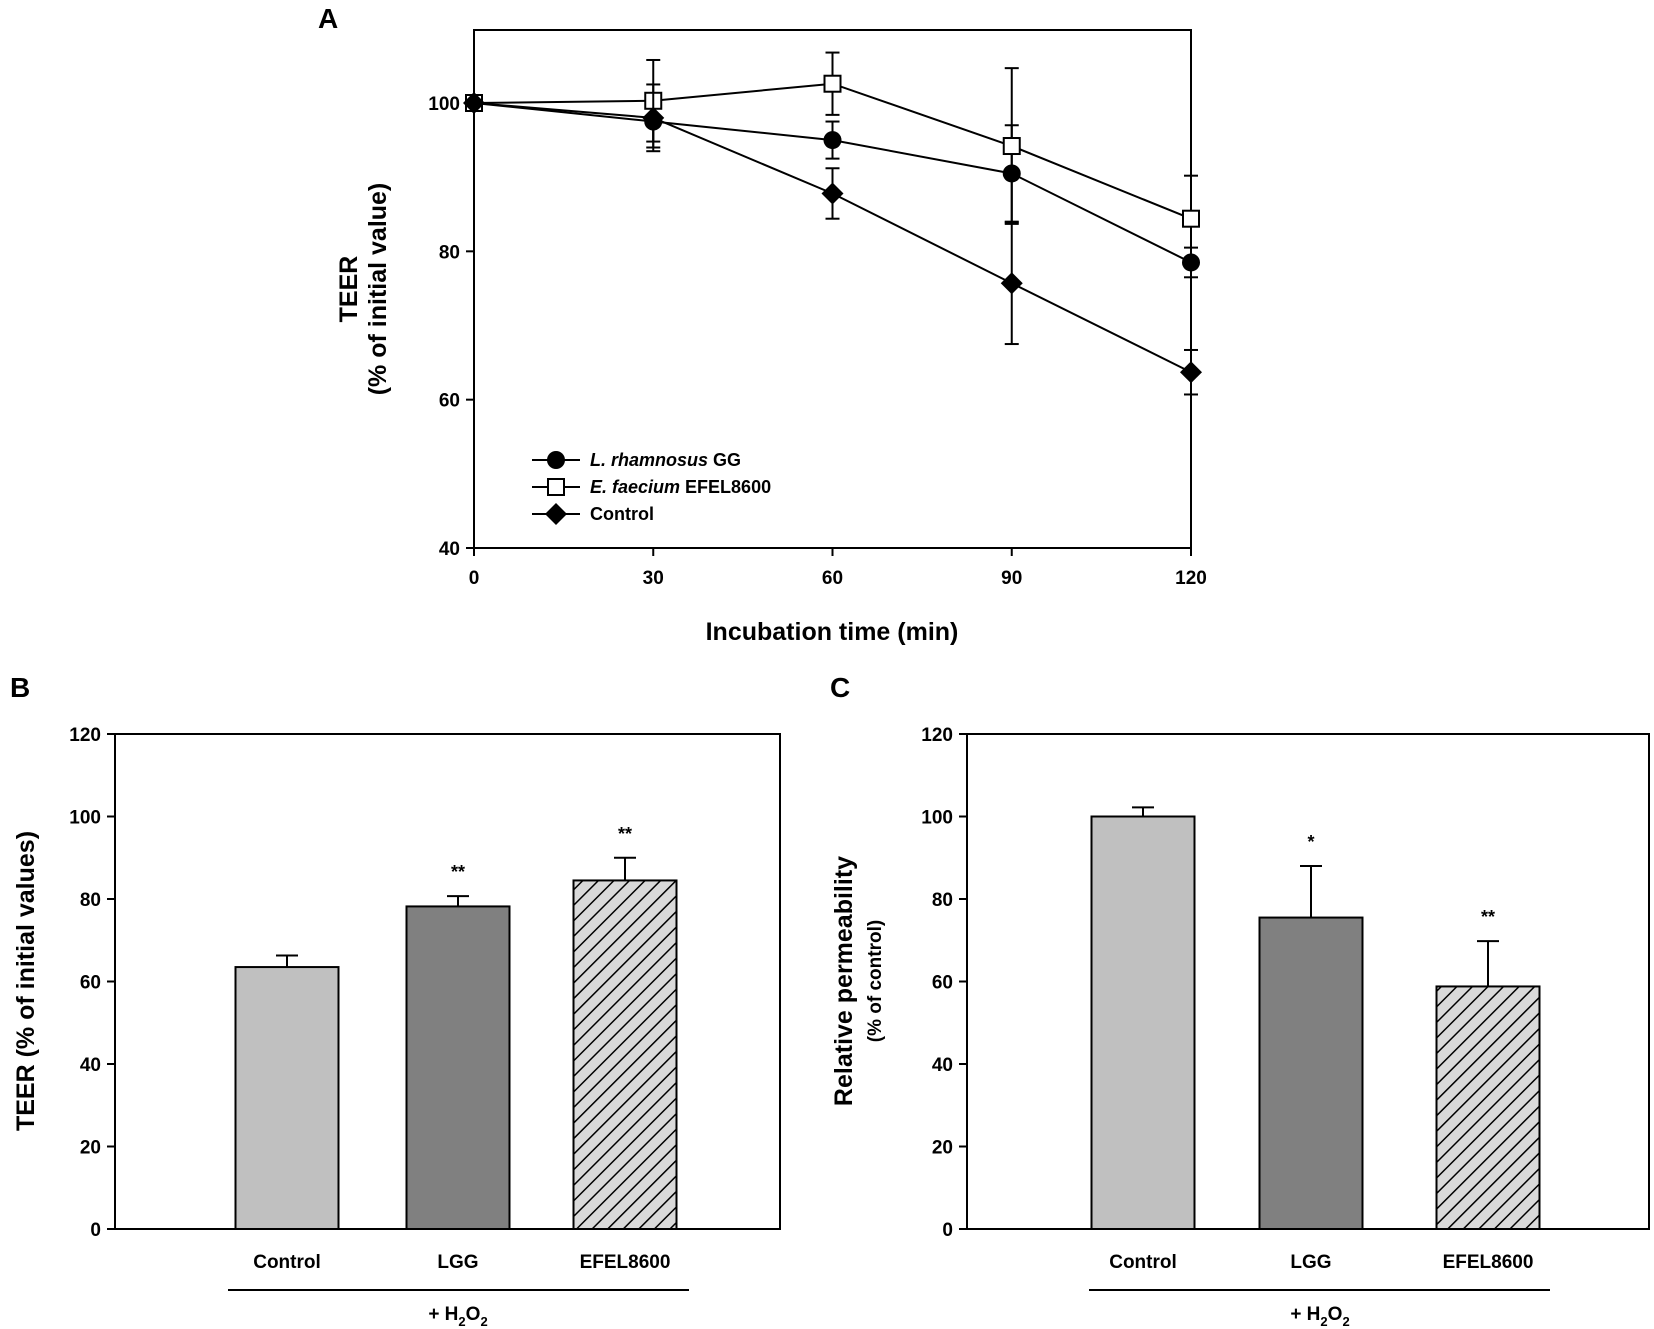 Image resolution: width=1654 pixels, height=1329 pixels. I want to click on panel-b-y-ticks: 0 20 40 60 80 100 120, so click(92, 983).